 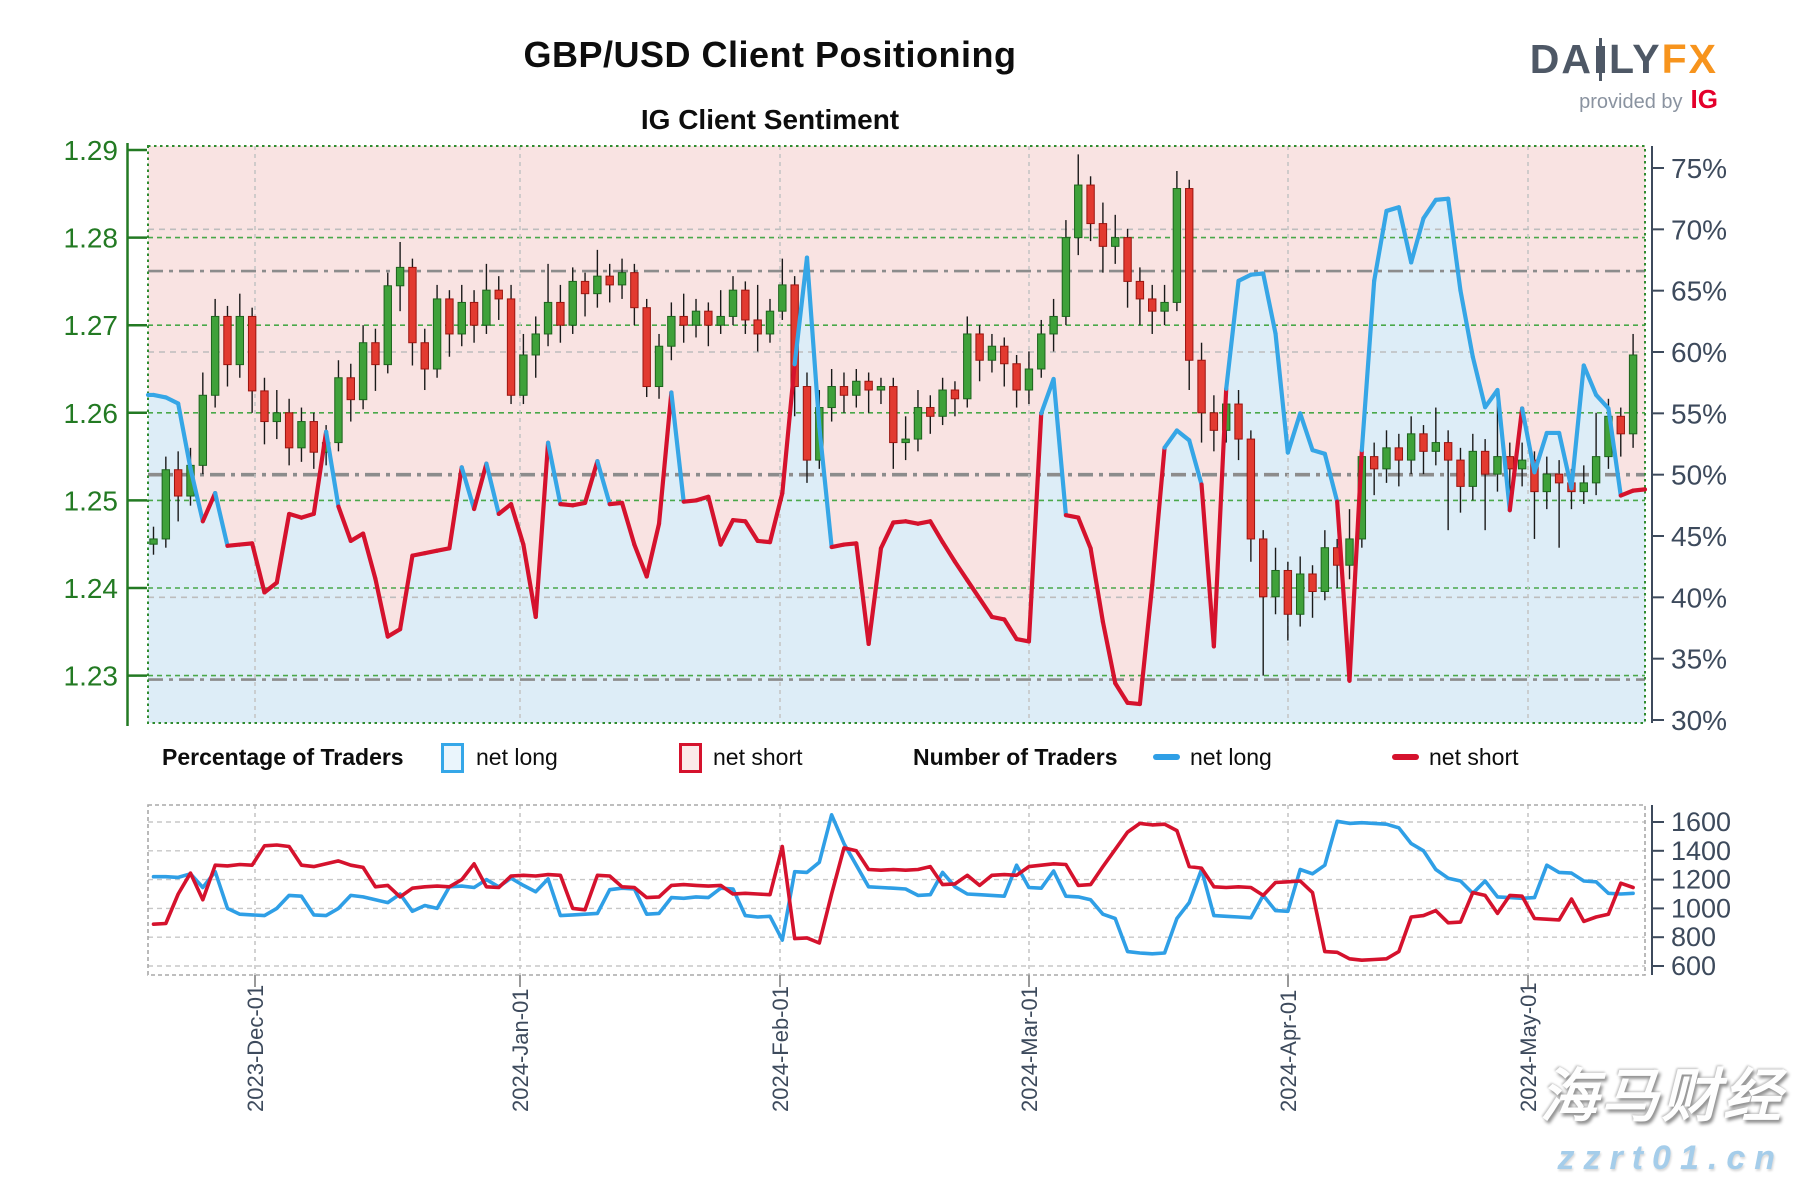 What do you see at coordinates (1699, 291) in the screenshot?
I see `percent-axis-label: 65%` at bounding box center [1699, 291].